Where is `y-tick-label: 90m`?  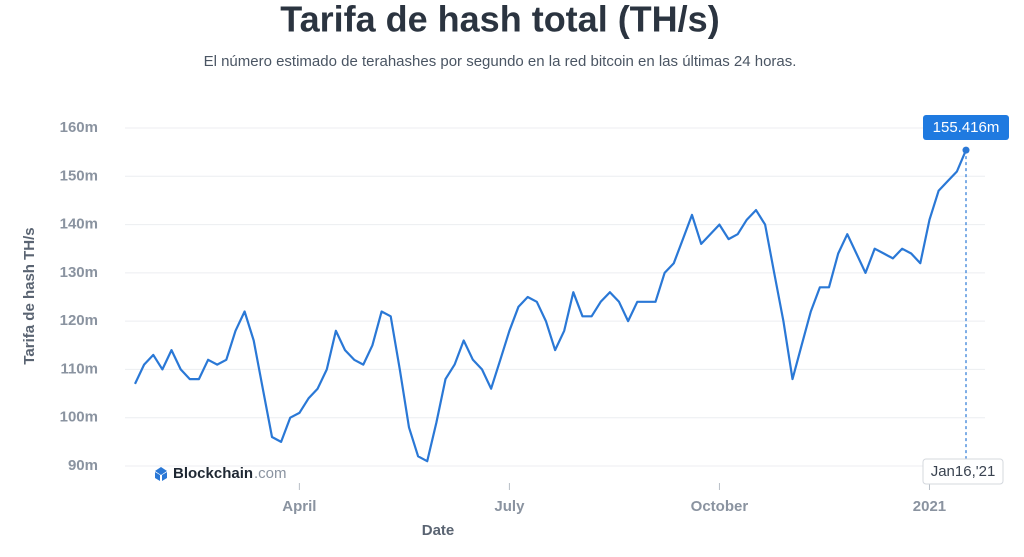 y-tick-label: 90m is located at coordinates (83, 465).